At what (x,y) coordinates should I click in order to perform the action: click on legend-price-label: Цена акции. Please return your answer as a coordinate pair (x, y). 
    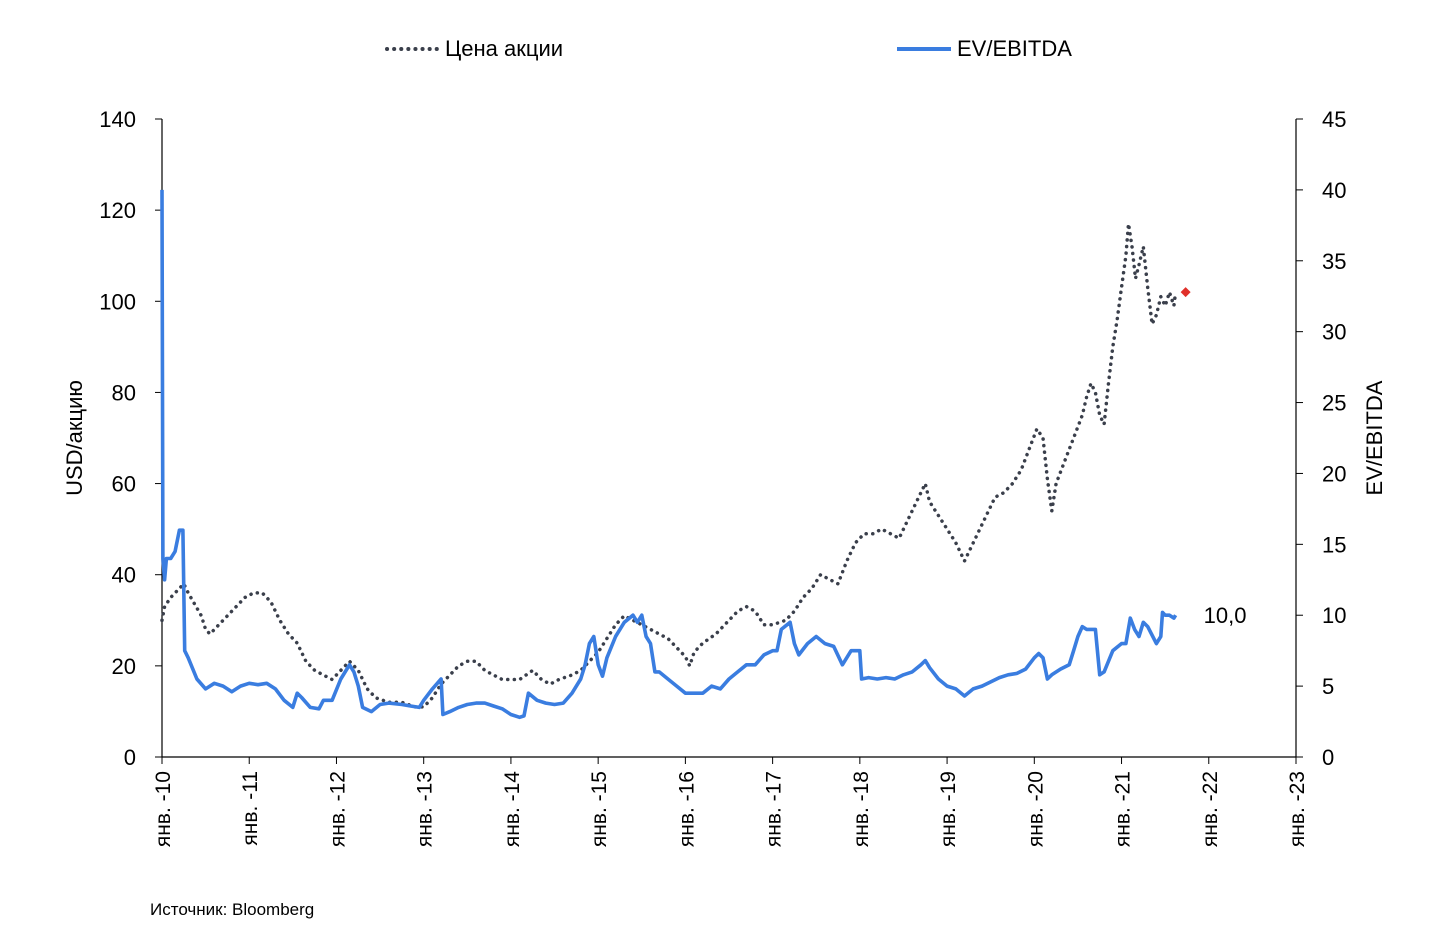
    Looking at the image, I should click on (504, 48).